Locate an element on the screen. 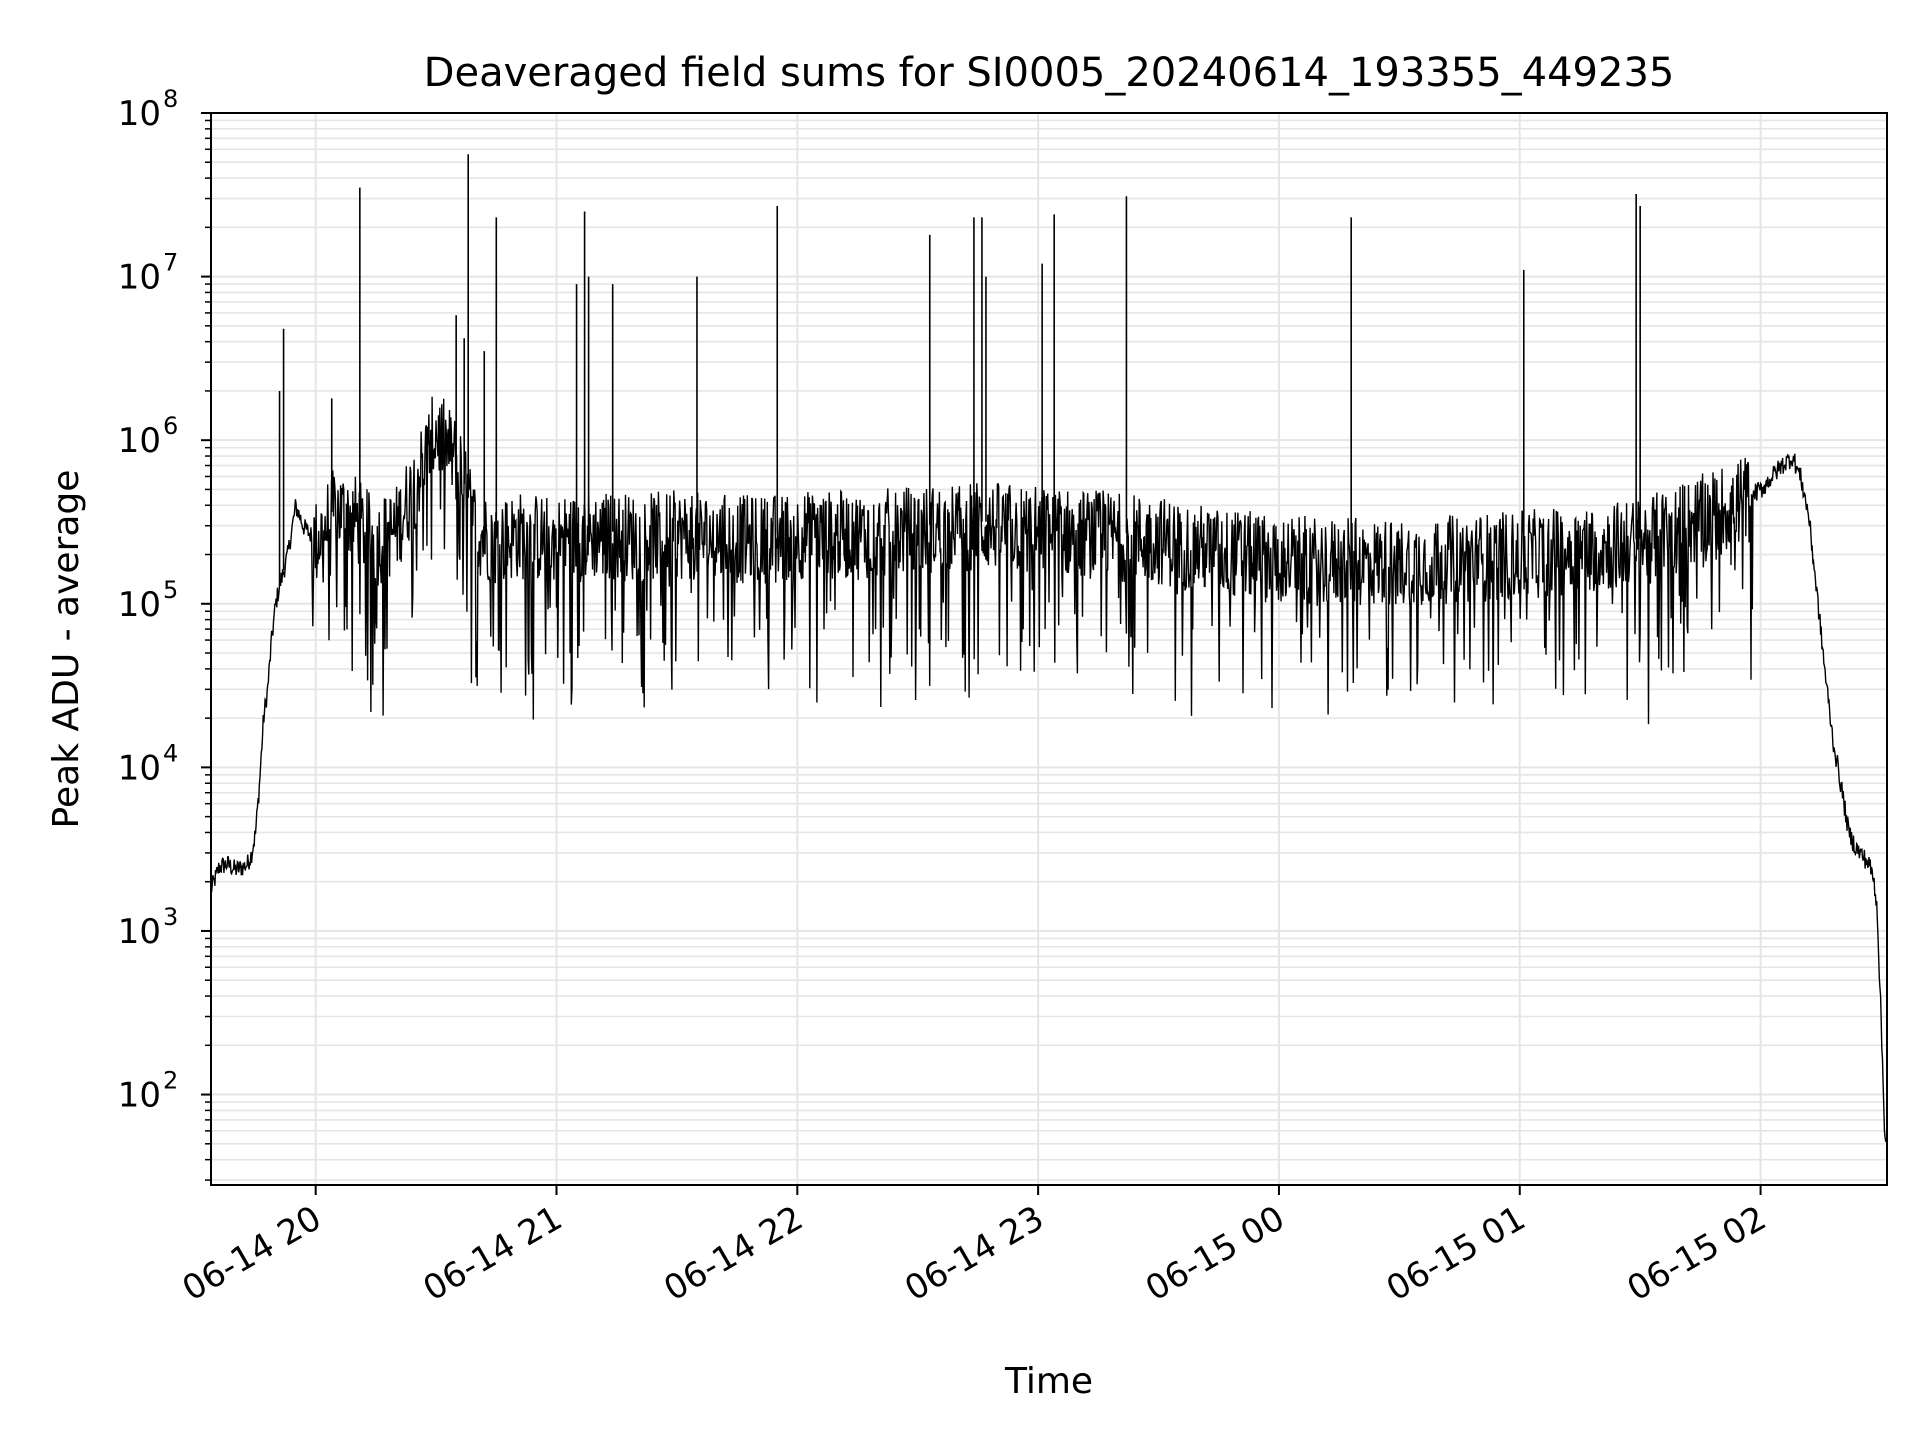 The width and height of the screenshot is (1920, 1440). y-tick-exponent: 8 is located at coordinates (170, 99).